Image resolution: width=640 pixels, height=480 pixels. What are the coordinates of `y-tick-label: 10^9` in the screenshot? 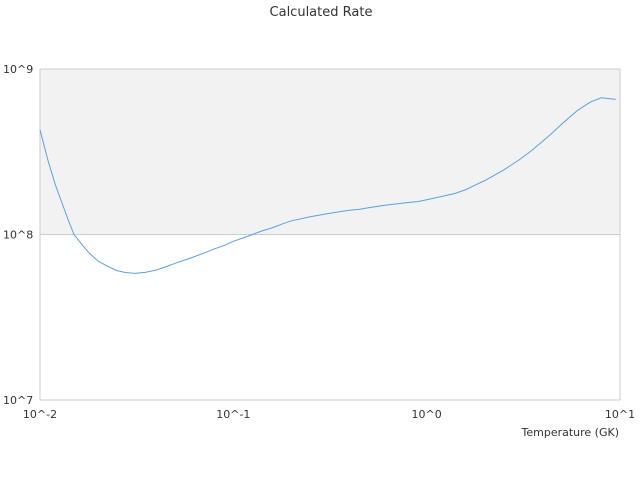 It's located at (18, 69).